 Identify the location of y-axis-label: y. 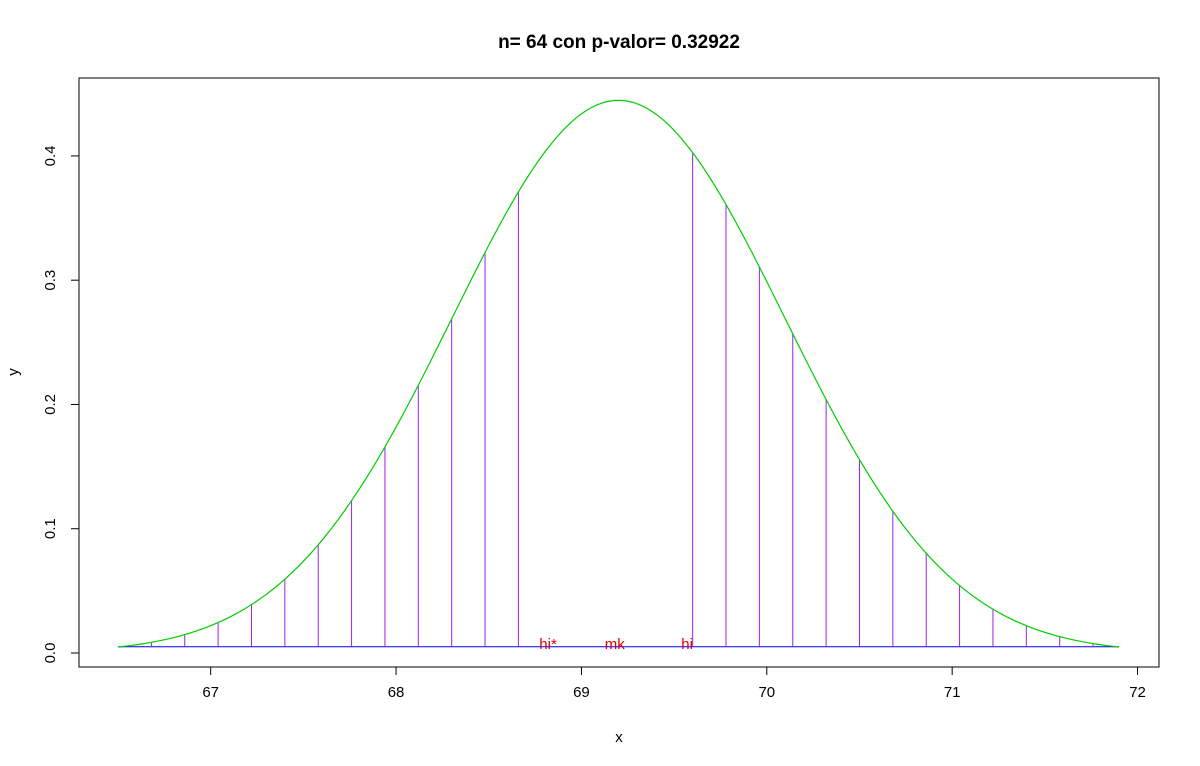
(13, 372).